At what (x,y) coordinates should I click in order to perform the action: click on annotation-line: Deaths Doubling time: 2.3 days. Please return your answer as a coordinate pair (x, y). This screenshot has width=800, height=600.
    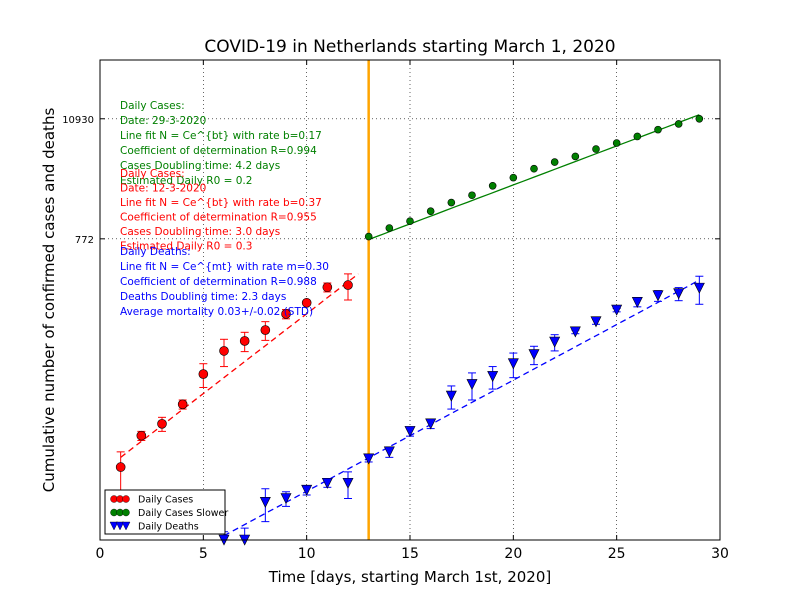
    Looking at the image, I should click on (203, 297).